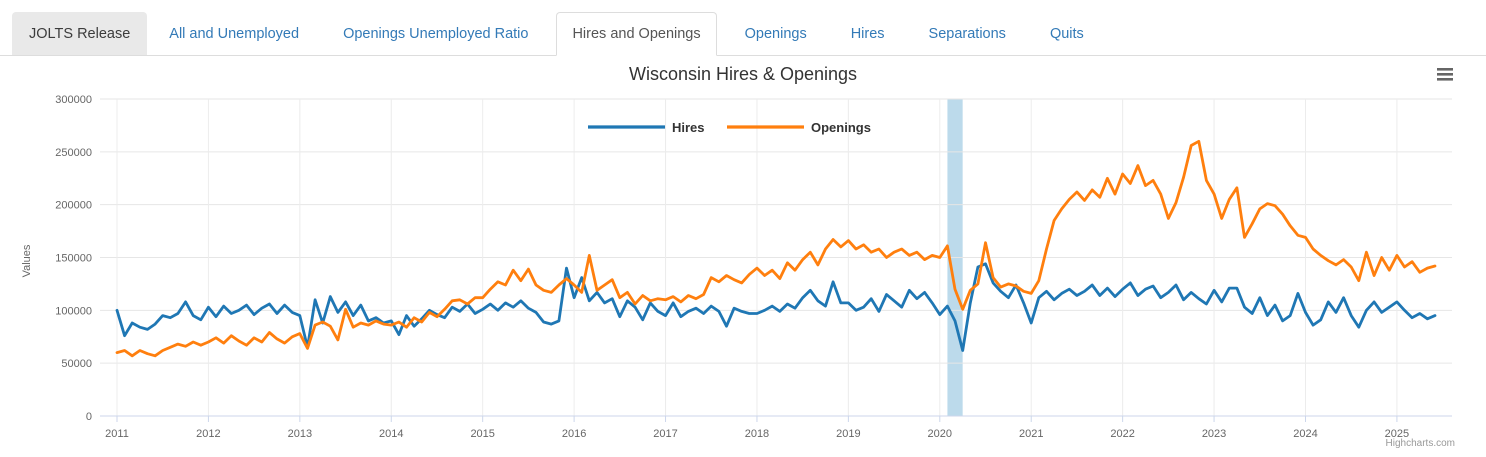  I want to click on tab-hires-and-openings: Hires and Openings, so click(636, 34).